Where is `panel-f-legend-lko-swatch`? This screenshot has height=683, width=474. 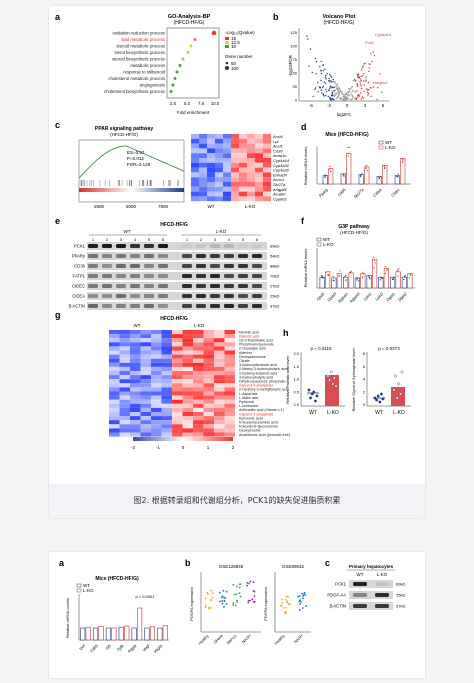
panel-f-legend-lko-swatch is located at coordinates (319, 244).